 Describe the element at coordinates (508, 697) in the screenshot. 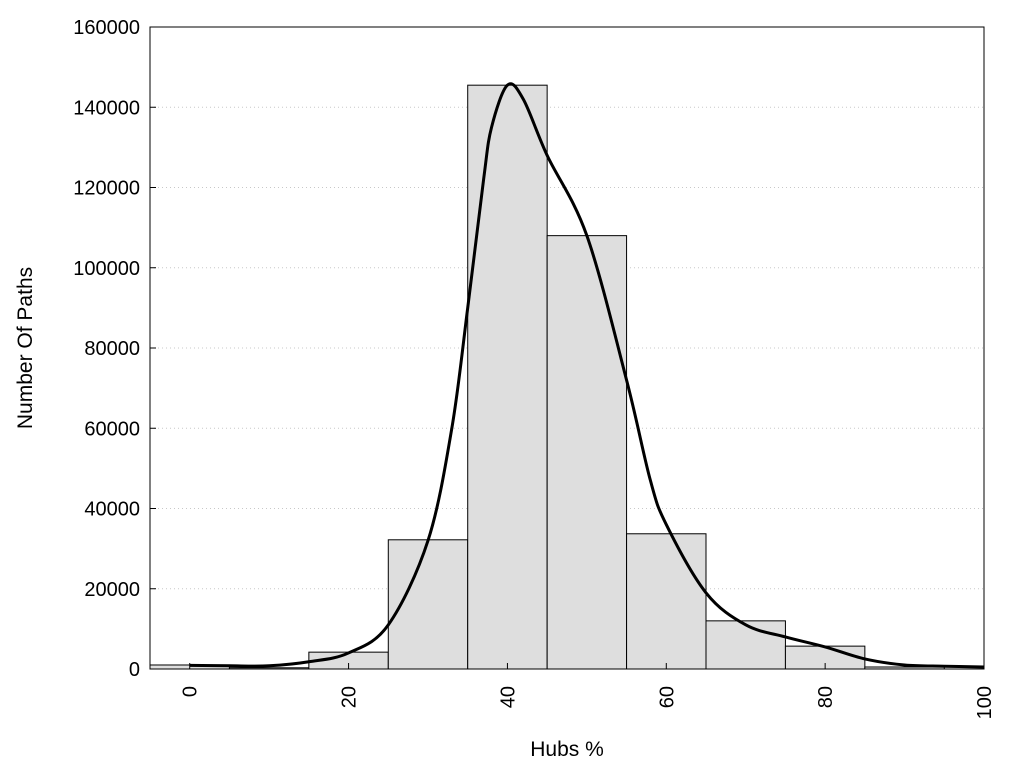

I see `x-tick-label: 40` at that location.